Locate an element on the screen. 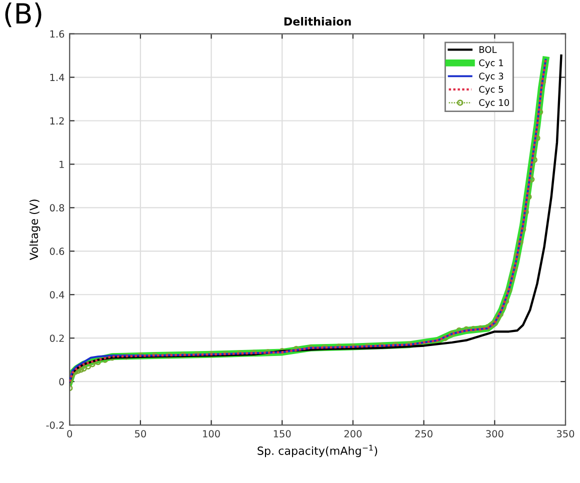 The width and height of the screenshot is (580, 483). y-tick-label: 0 is located at coordinates (61, 382).